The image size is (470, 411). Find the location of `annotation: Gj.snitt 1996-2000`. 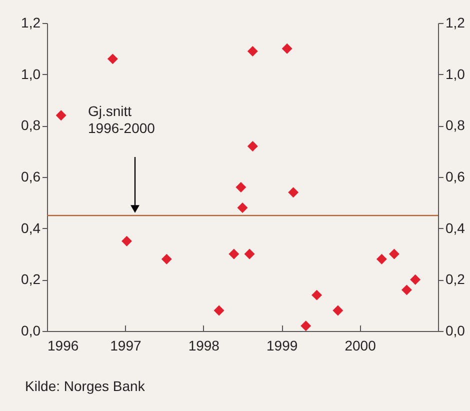

annotation: Gj.snitt 1996-2000 is located at coordinates (122, 119).